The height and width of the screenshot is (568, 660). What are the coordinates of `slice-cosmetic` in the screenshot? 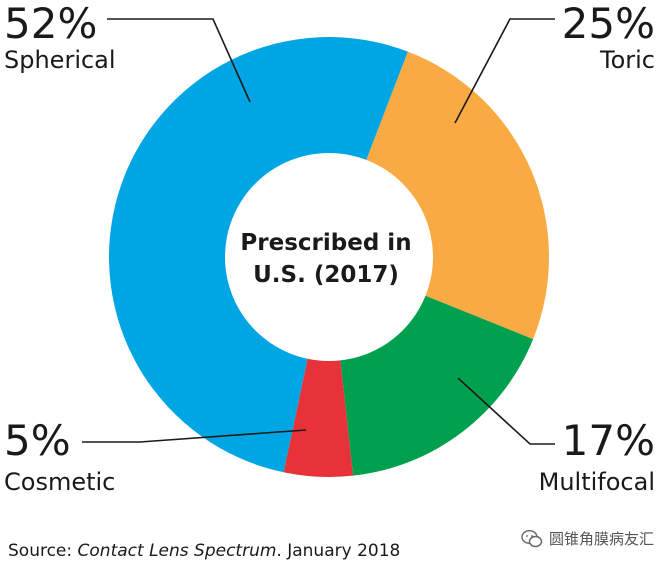 It's located at (318, 367).